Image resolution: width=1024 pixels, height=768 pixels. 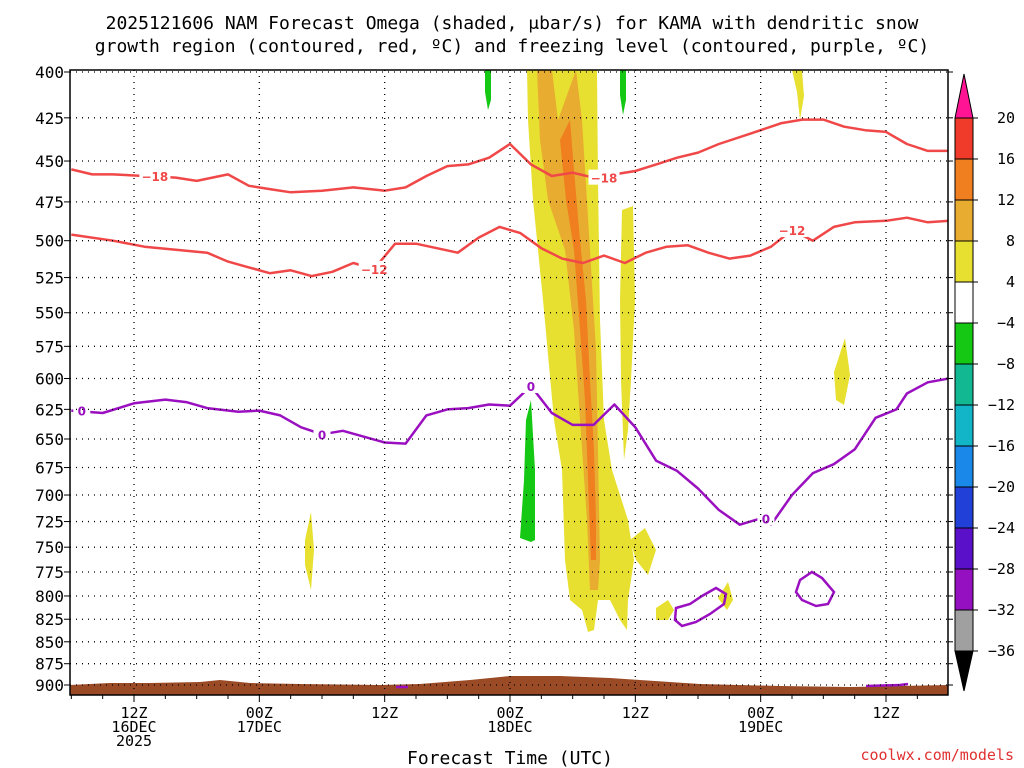 What do you see at coordinates (309, 551) in the screenshot?
I see `omega-band-yellow-small-left` at bounding box center [309, 551].